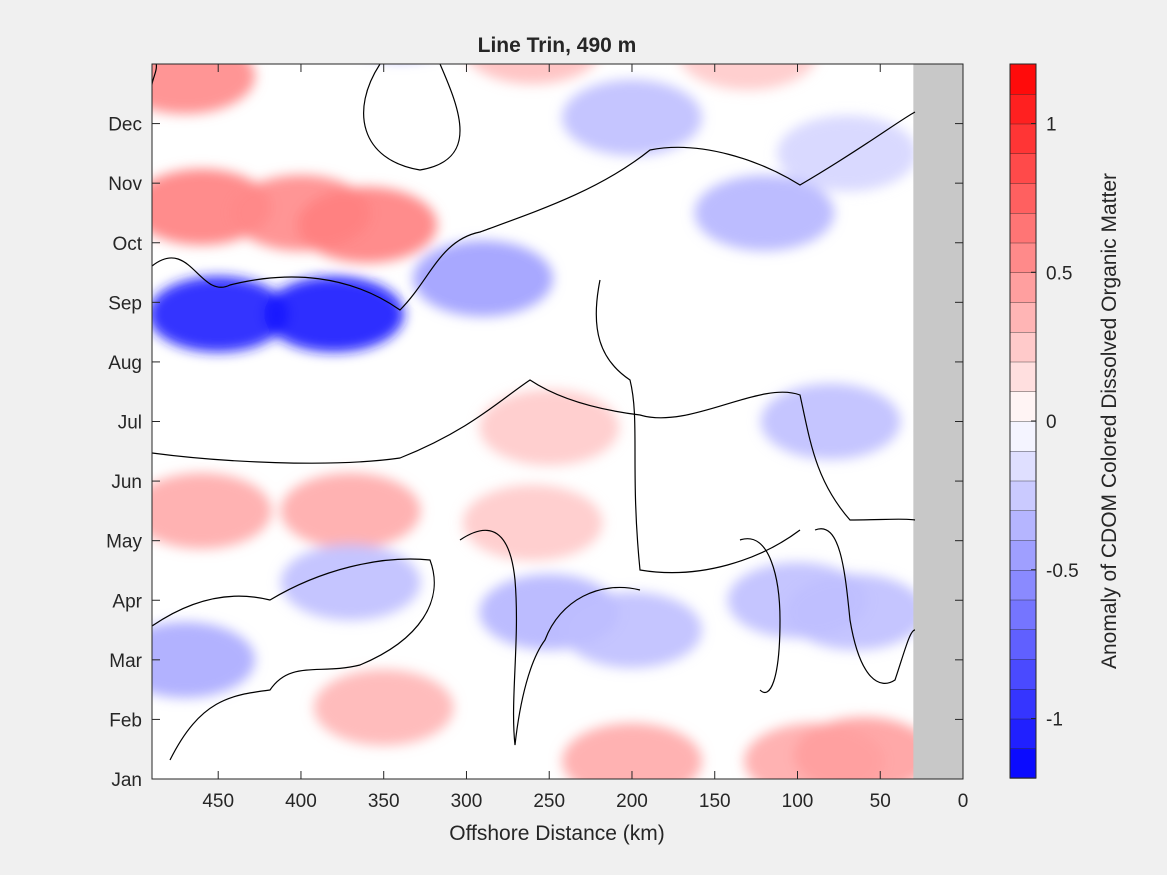 The image size is (1167, 875). What do you see at coordinates (125, 363) in the screenshot?
I see `y-tick-label: Aug` at bounding box center [125, 363].